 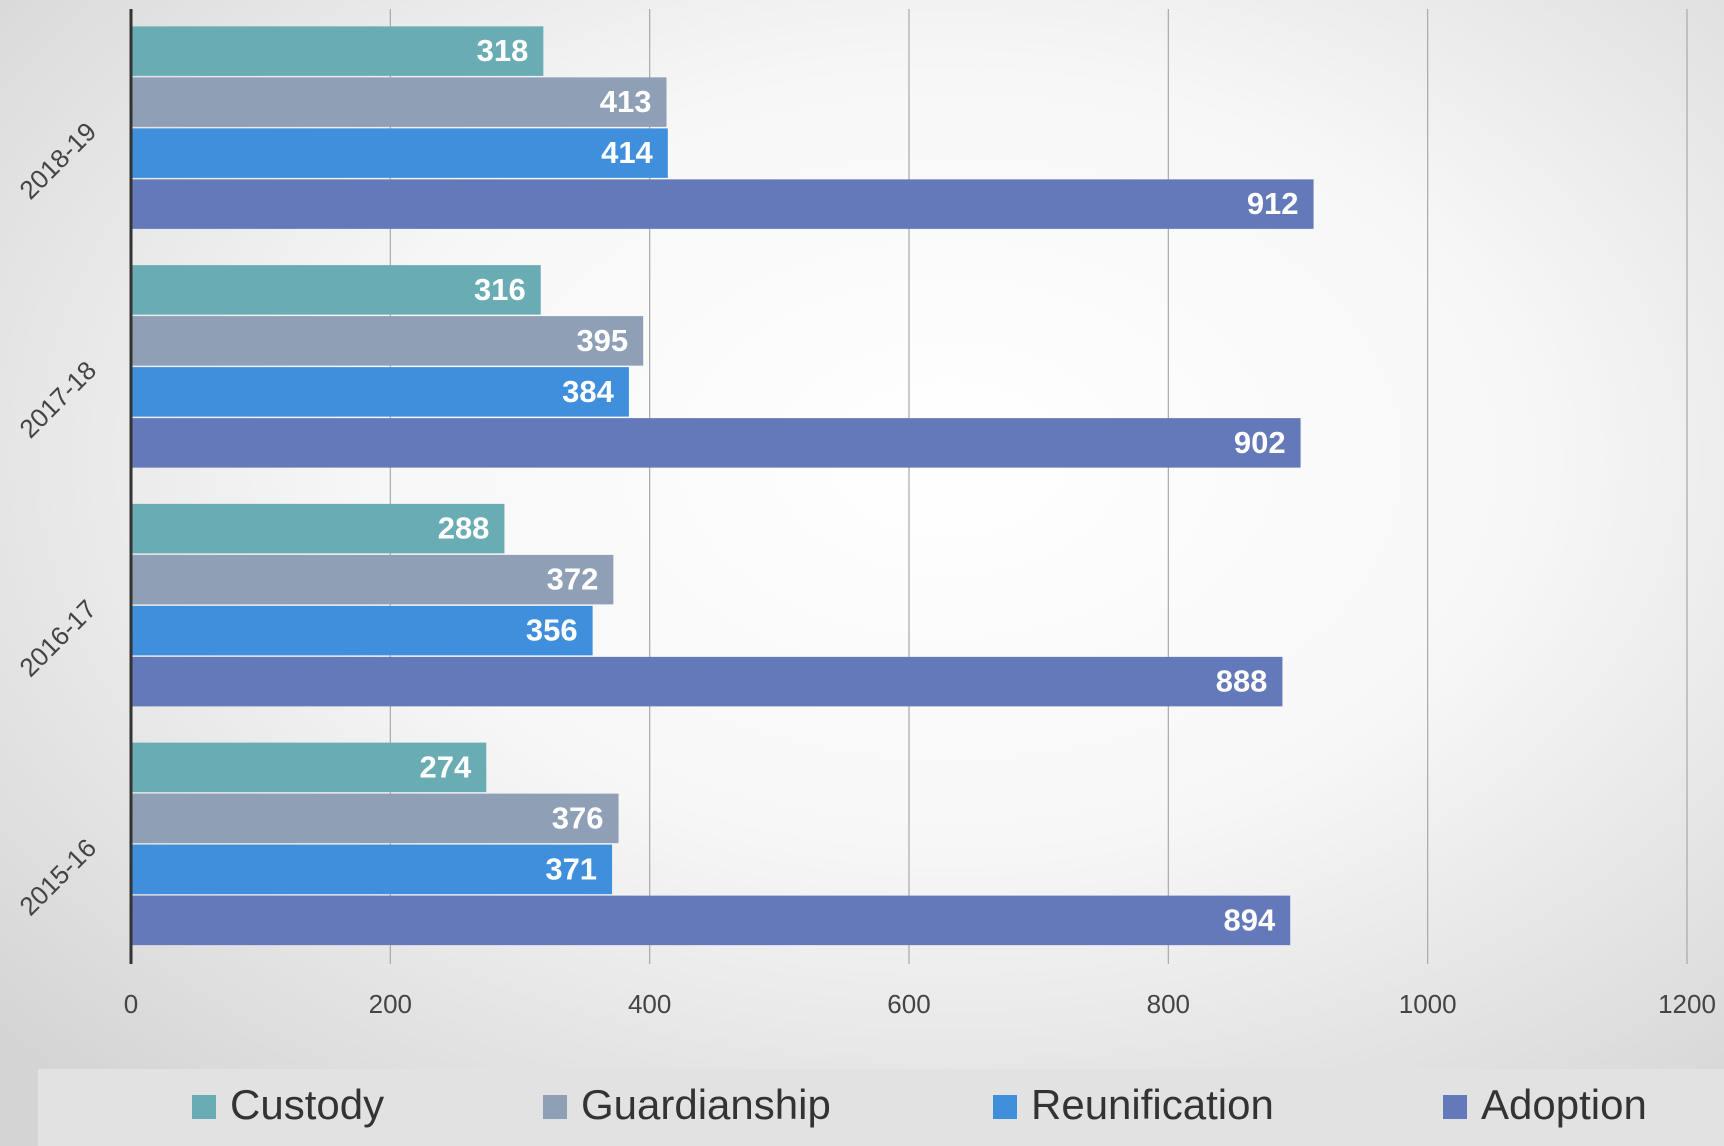 What do you see at coordinates (503, 50) in the screenshot?
I see `value-label: 318` at bounding box center [503, 50].